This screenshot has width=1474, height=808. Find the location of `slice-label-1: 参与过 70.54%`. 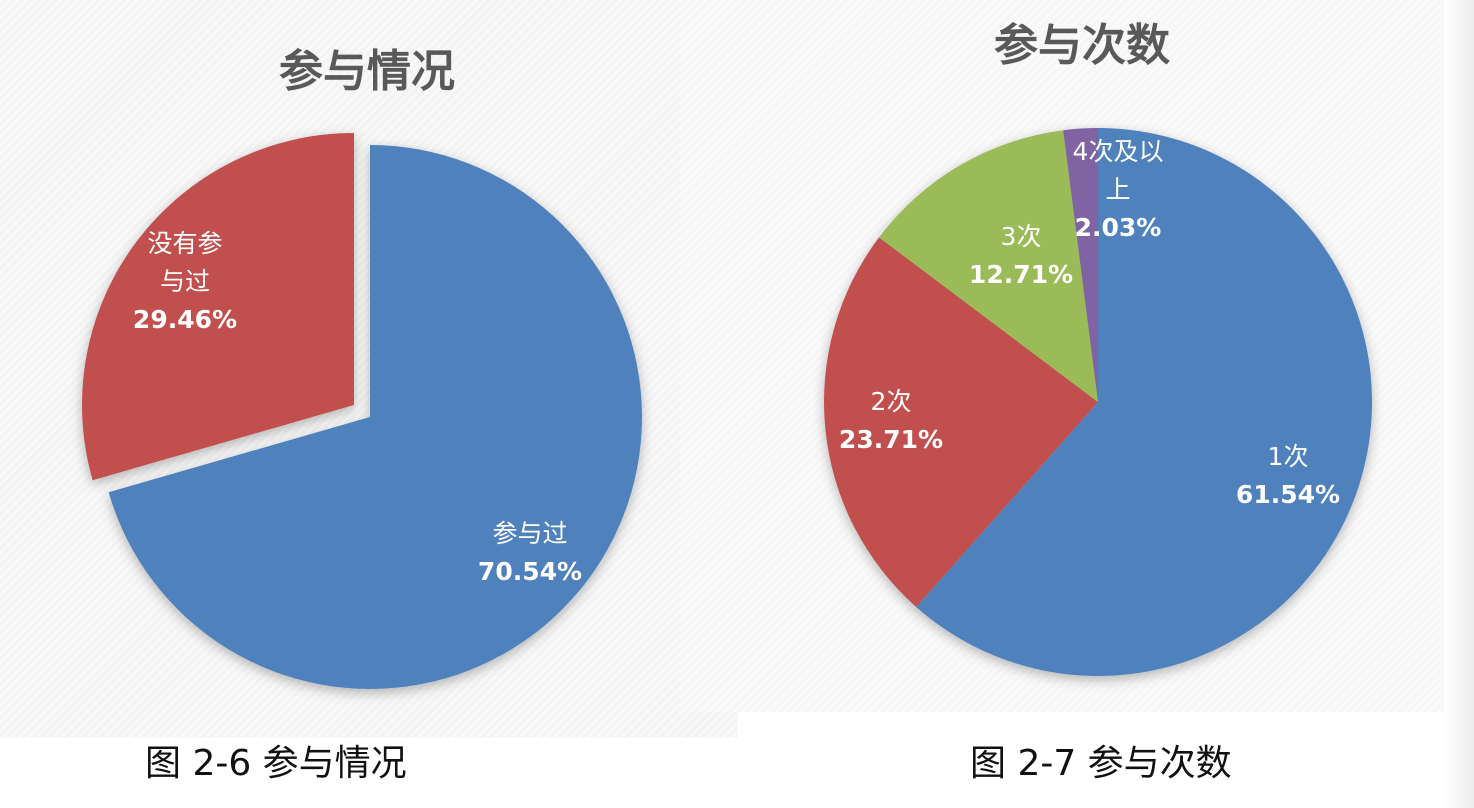

slice-label-1: 参与过 70.54% is located at coordinates (530, 552).